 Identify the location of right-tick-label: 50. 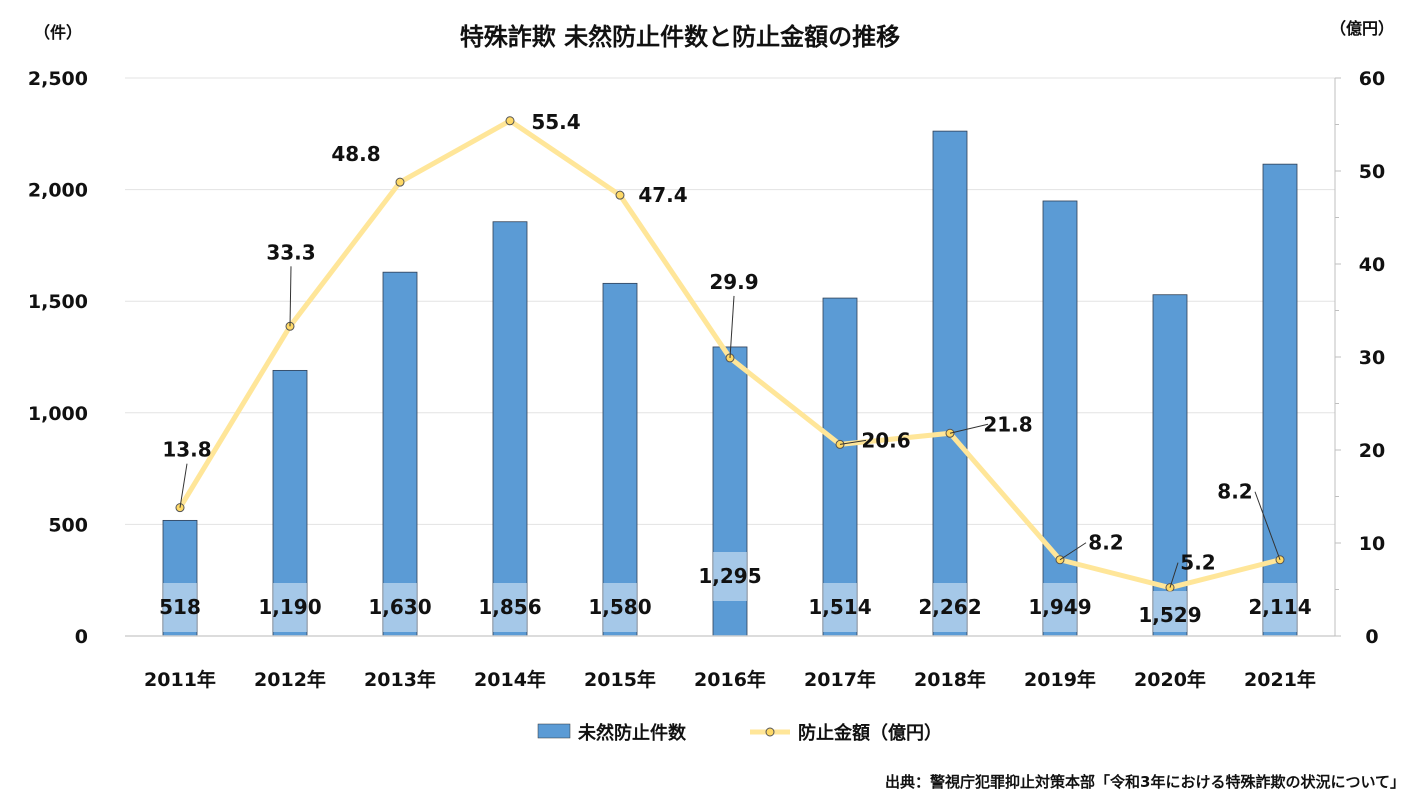
(1372, 172).